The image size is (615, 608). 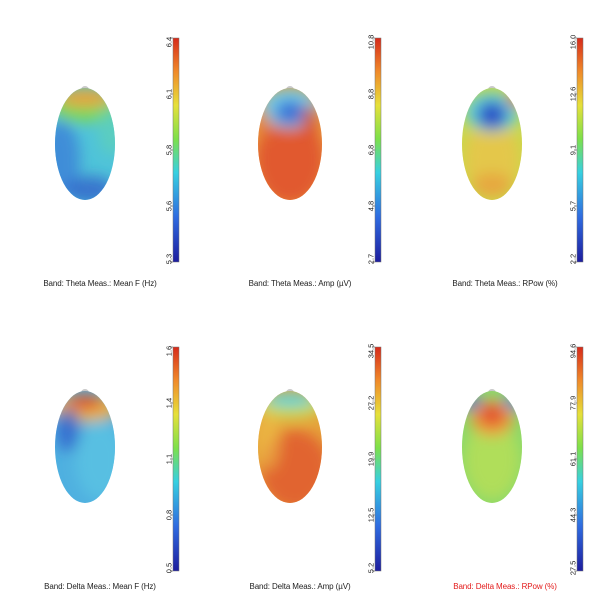 What do you see at coordinates (169, 150) in the screenshot?
I see `colorbar-tick-label: 5.8` at bounding box center [169, 150].